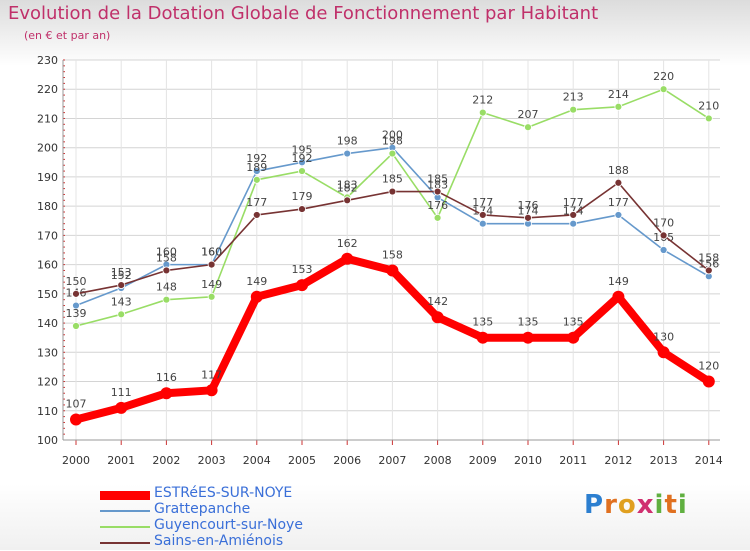  Describe the element at coordinates (438, 460) in the screenshot. I see `x-tick-label: 2008` at that location.